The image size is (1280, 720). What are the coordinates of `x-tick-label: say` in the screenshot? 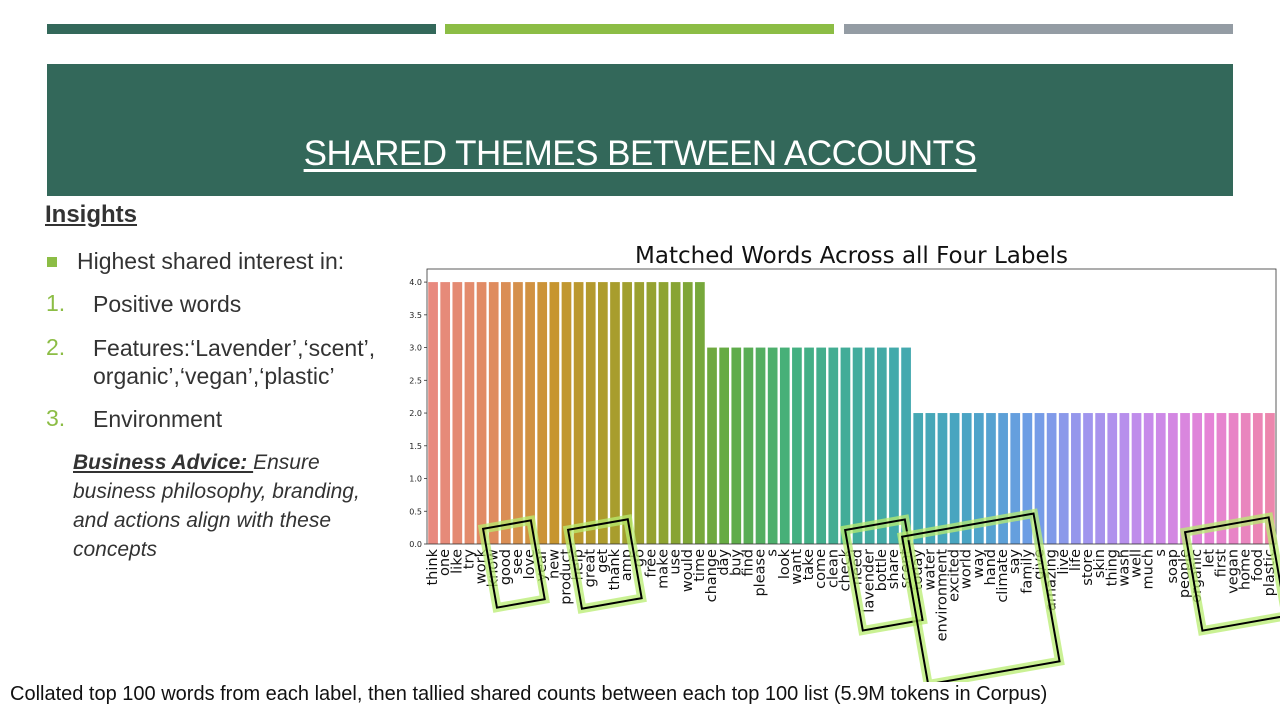 It's located at (1015, 561).